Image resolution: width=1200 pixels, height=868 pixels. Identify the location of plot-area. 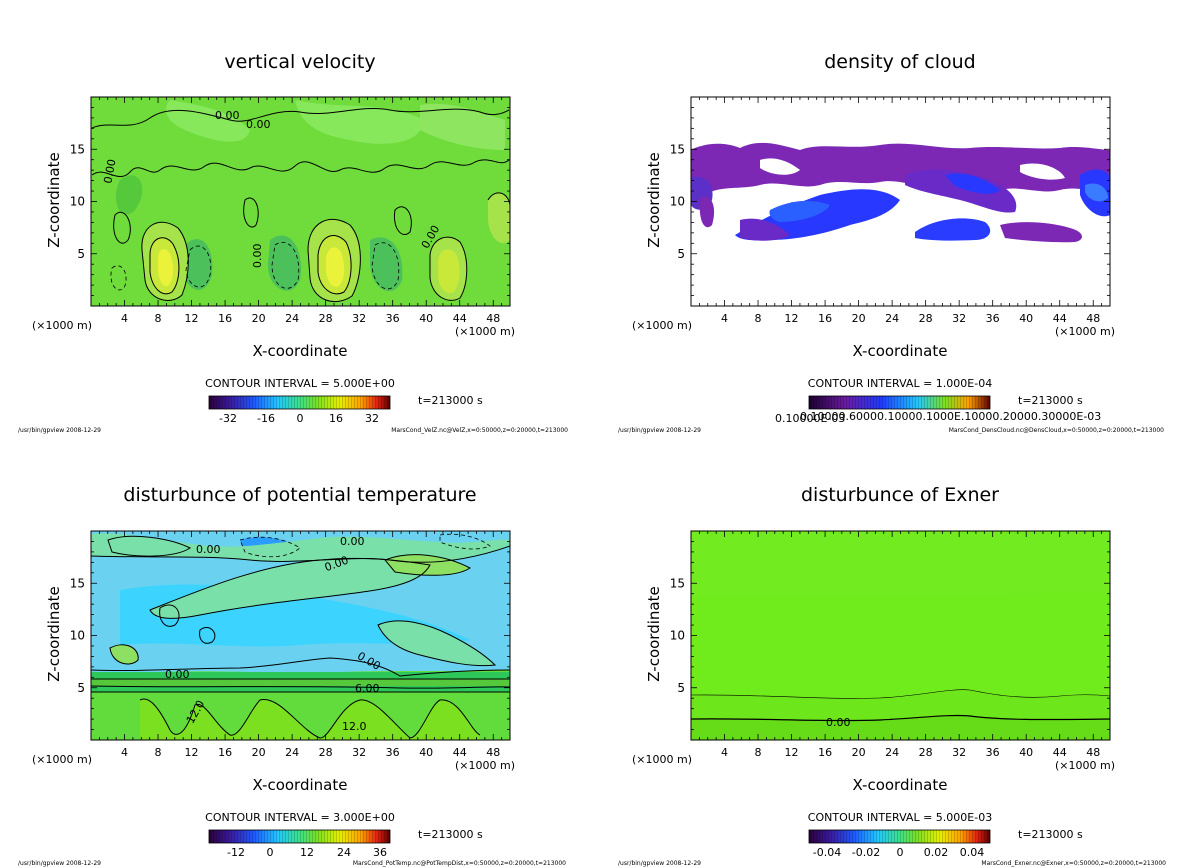
(900, 201).